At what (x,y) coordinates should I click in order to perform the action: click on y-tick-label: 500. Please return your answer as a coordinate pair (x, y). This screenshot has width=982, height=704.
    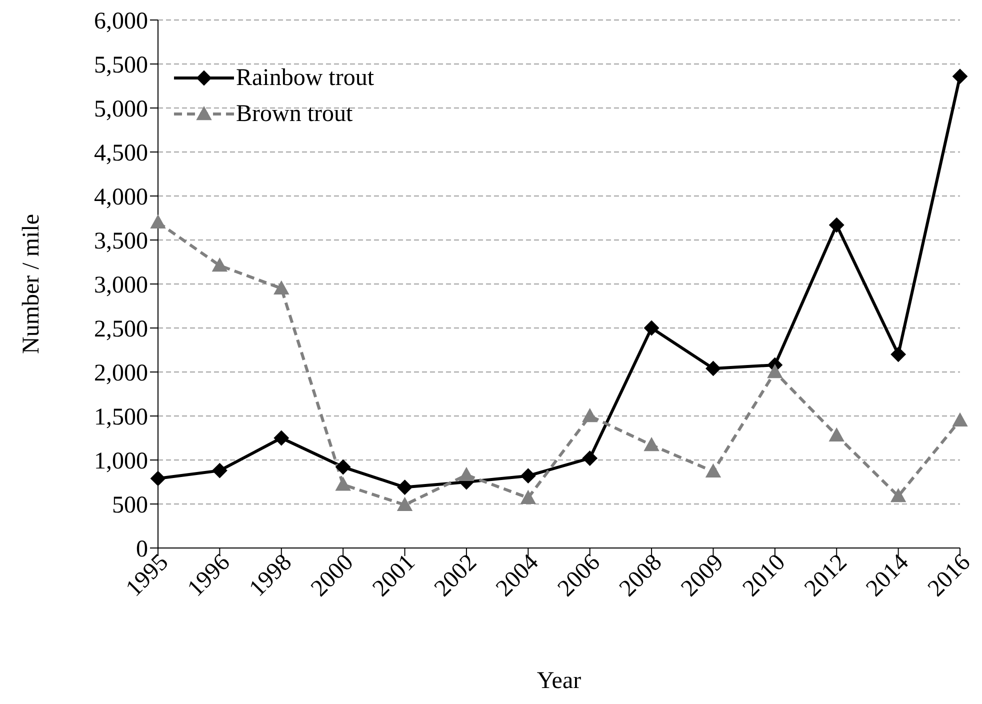
    Looking at the image, I should click on (130, 505).